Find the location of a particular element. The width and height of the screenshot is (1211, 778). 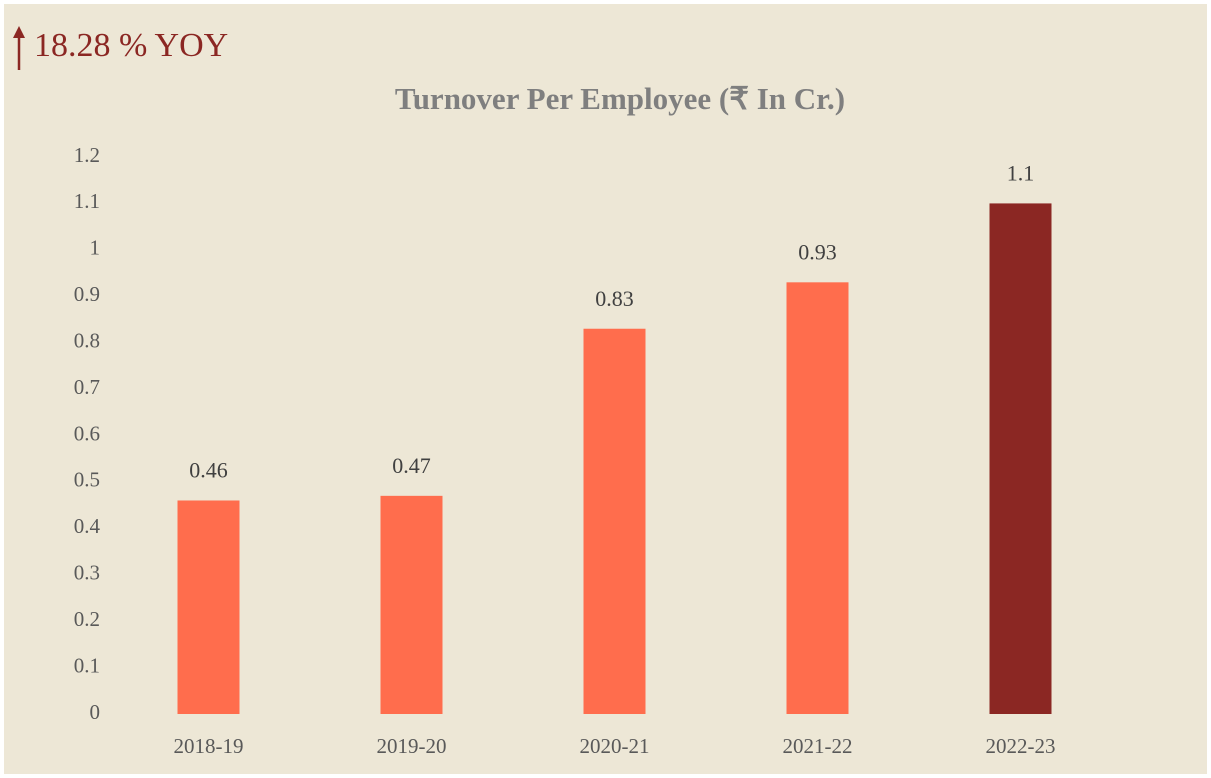

value-label: 0.46 is located at coordinates (208, 470).